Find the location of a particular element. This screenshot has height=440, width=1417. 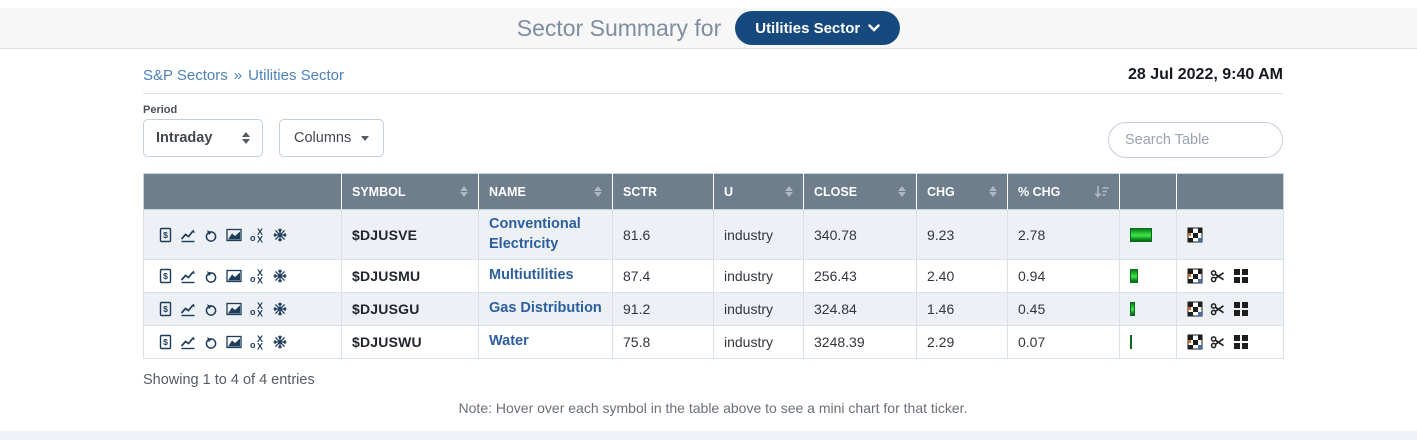

col-header-chg: CHG is located at coordinates (962, 191).